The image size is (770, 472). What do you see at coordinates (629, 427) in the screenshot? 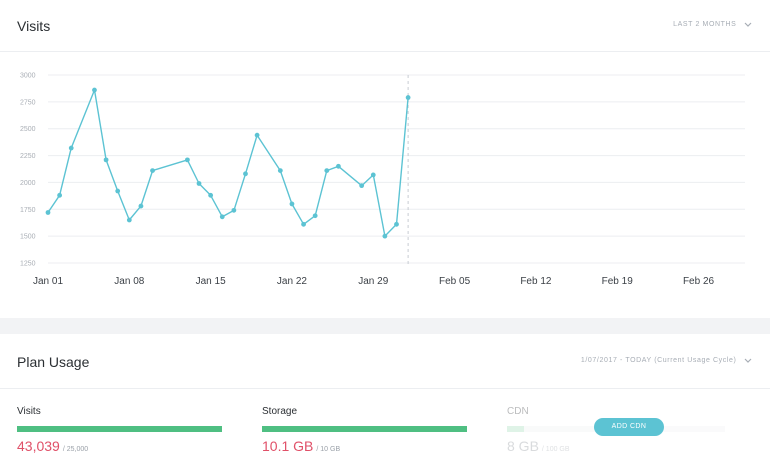
I see `add-cdn-button: ADD CDN` at bounding box center [629, 427].